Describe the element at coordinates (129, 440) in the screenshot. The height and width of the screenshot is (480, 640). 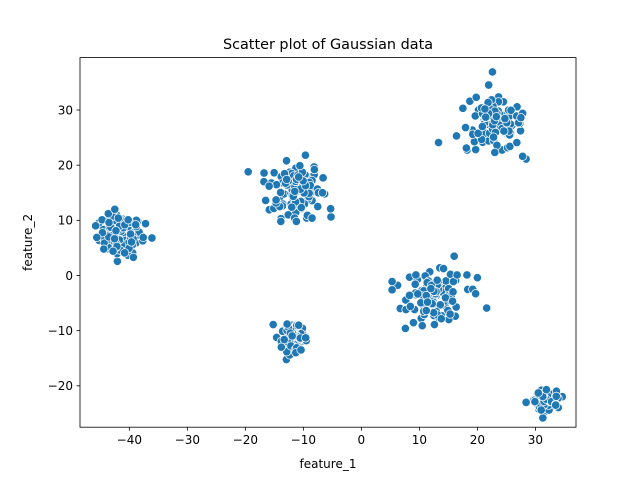
I see `x-tick-label: −40` at that location.